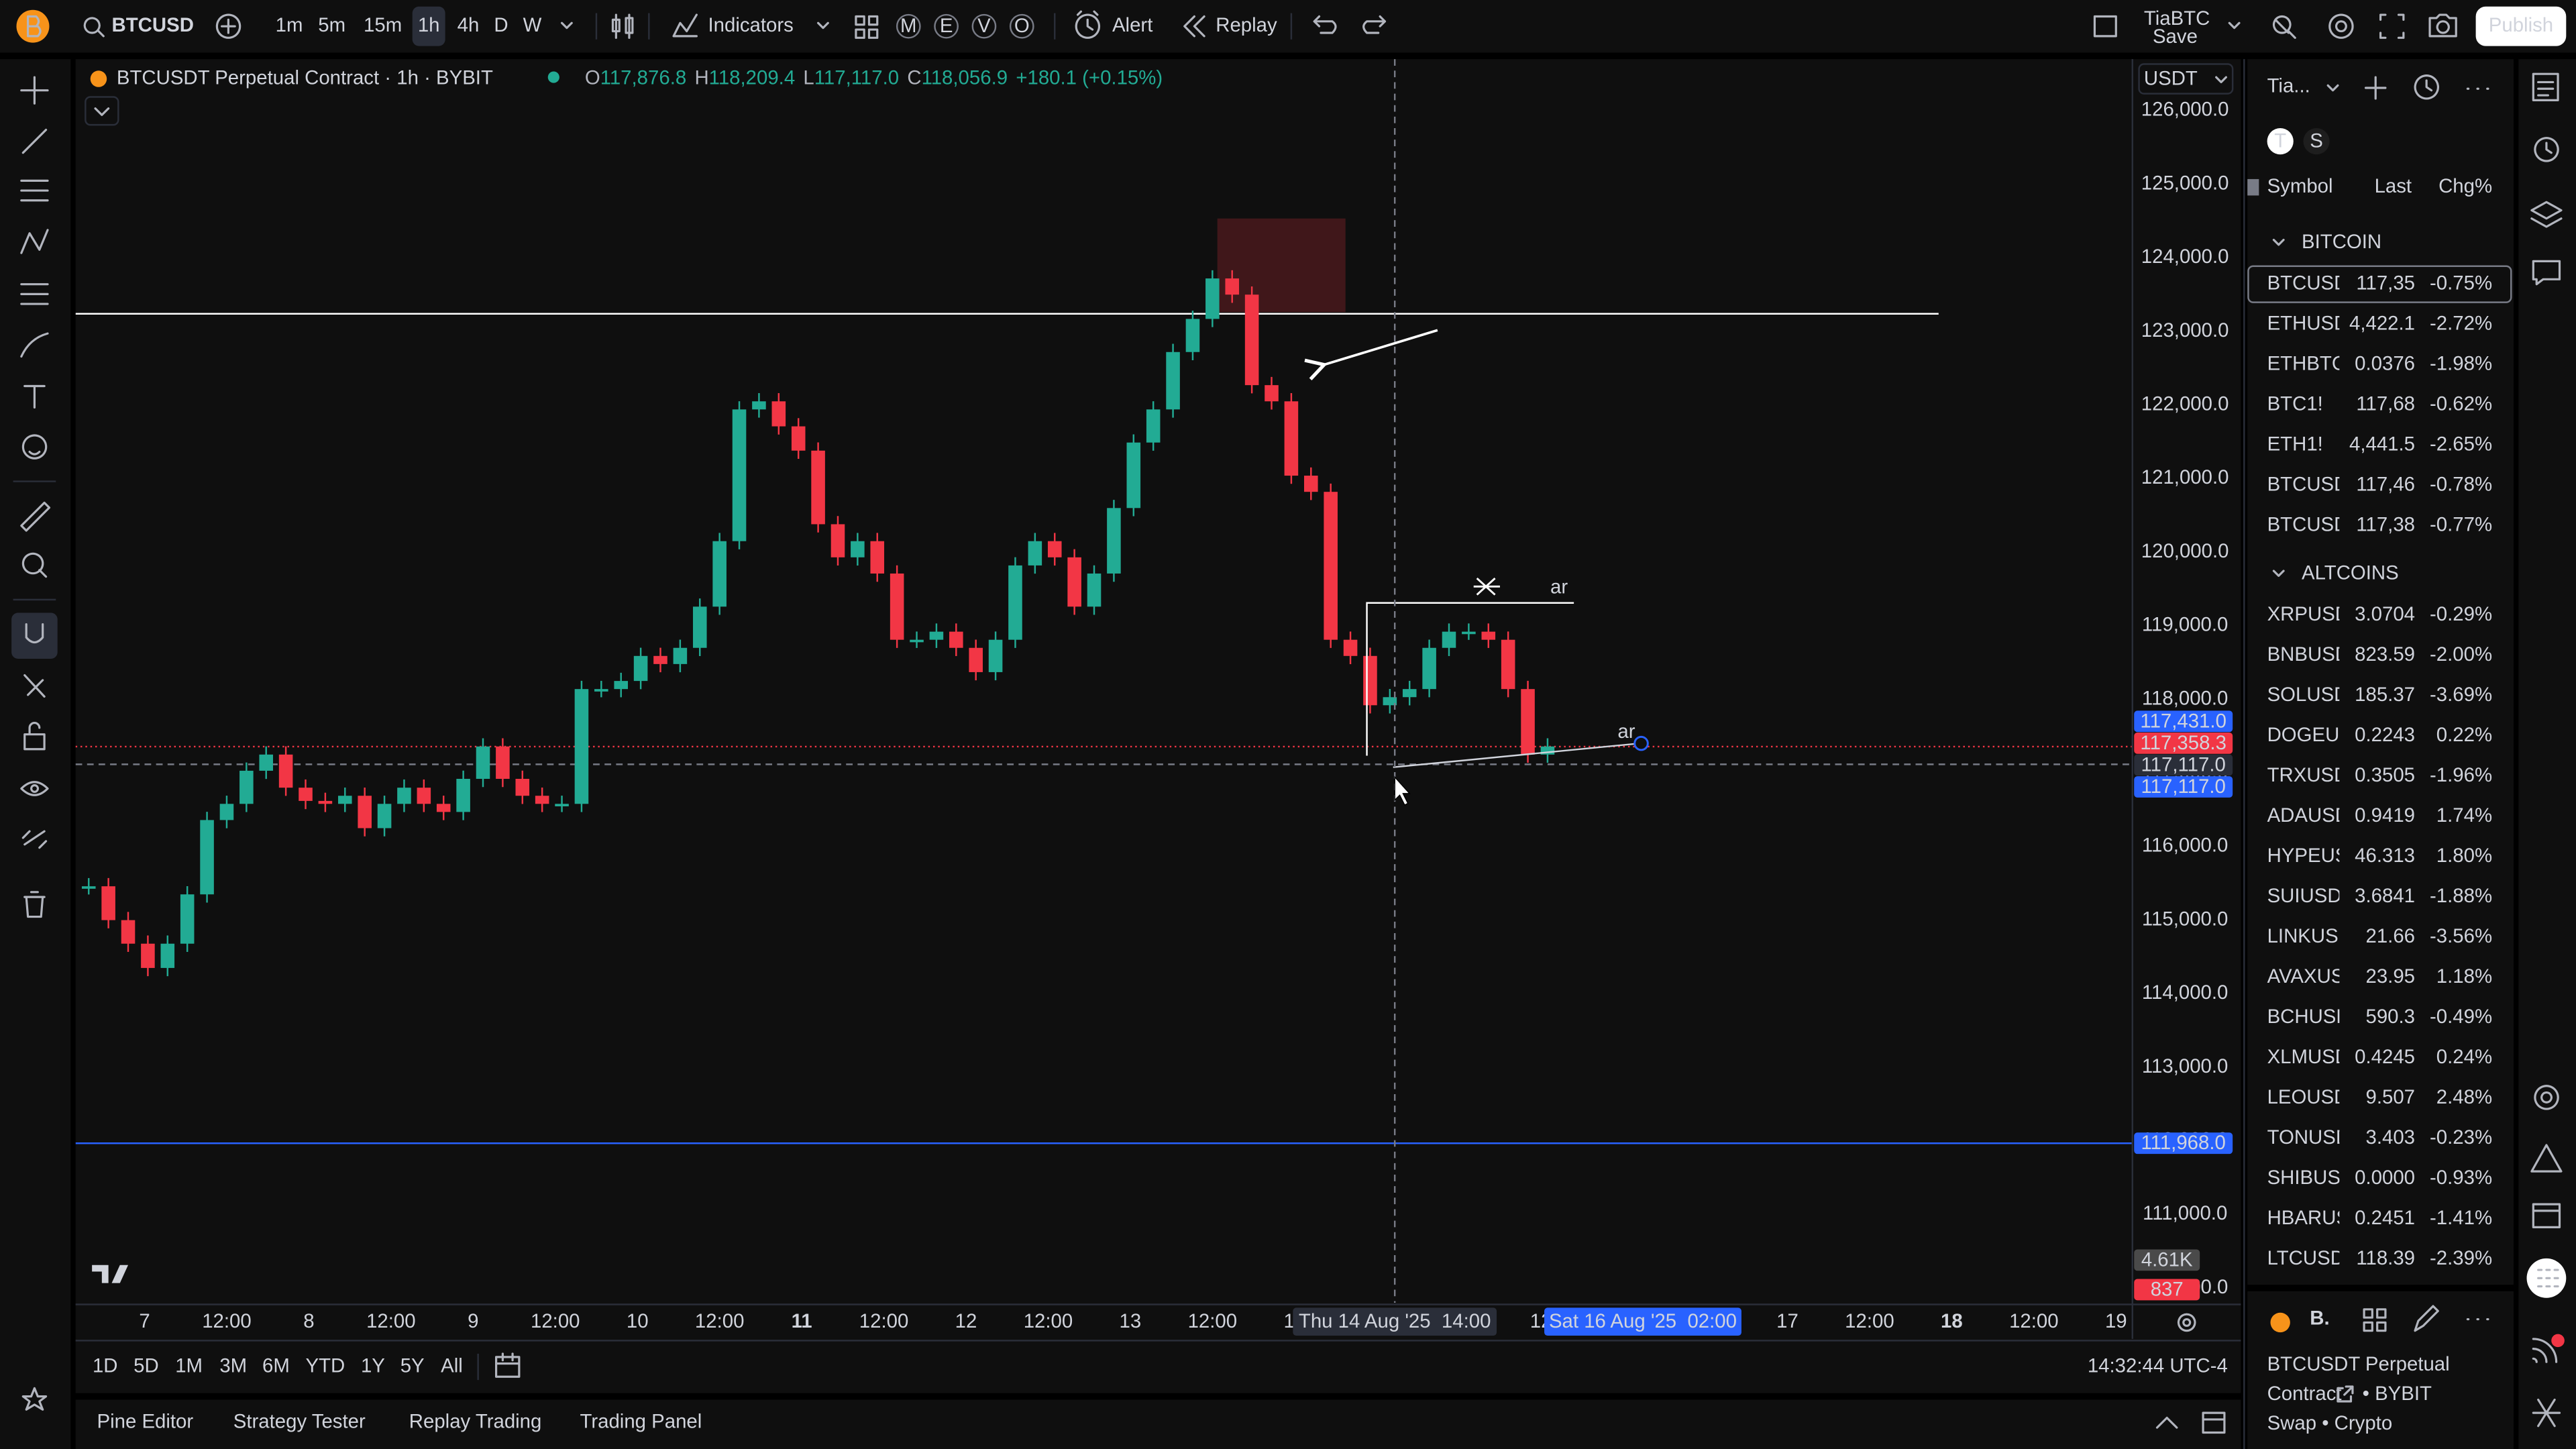  I want to click on publish-button-bg, so click(2521, 26).